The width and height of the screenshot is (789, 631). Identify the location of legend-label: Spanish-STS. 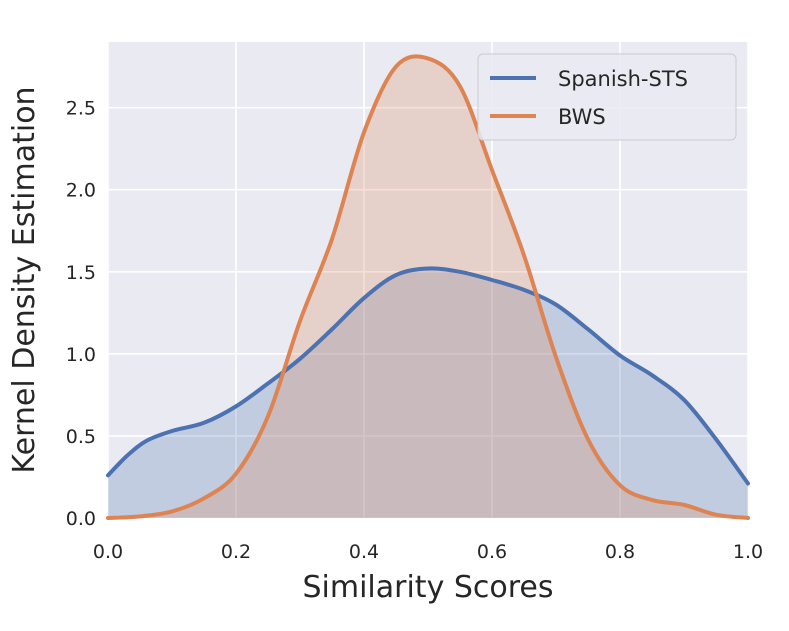
(623, 79).